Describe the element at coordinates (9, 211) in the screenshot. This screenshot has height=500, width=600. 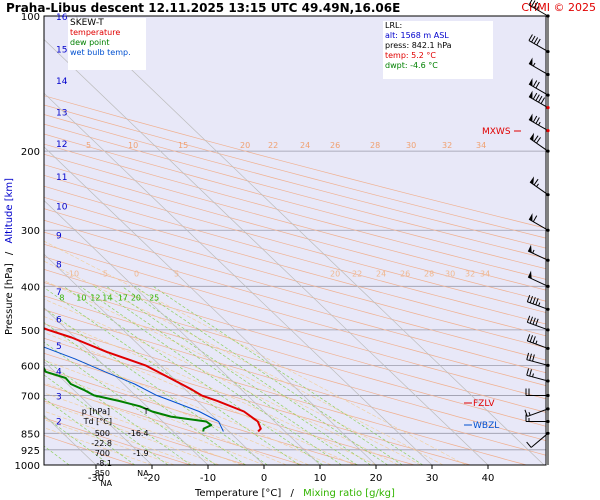
I see `y-axis-label-altitude: Altitude [km]` at that location.